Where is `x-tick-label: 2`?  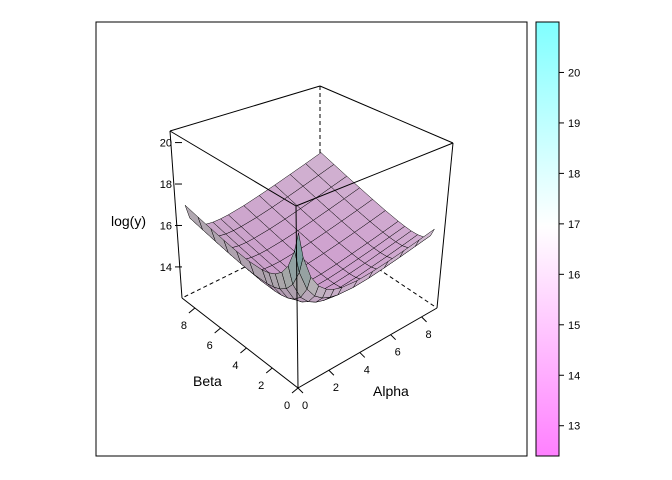 x-tick-label: 2 is located at coordinates (336, 388).